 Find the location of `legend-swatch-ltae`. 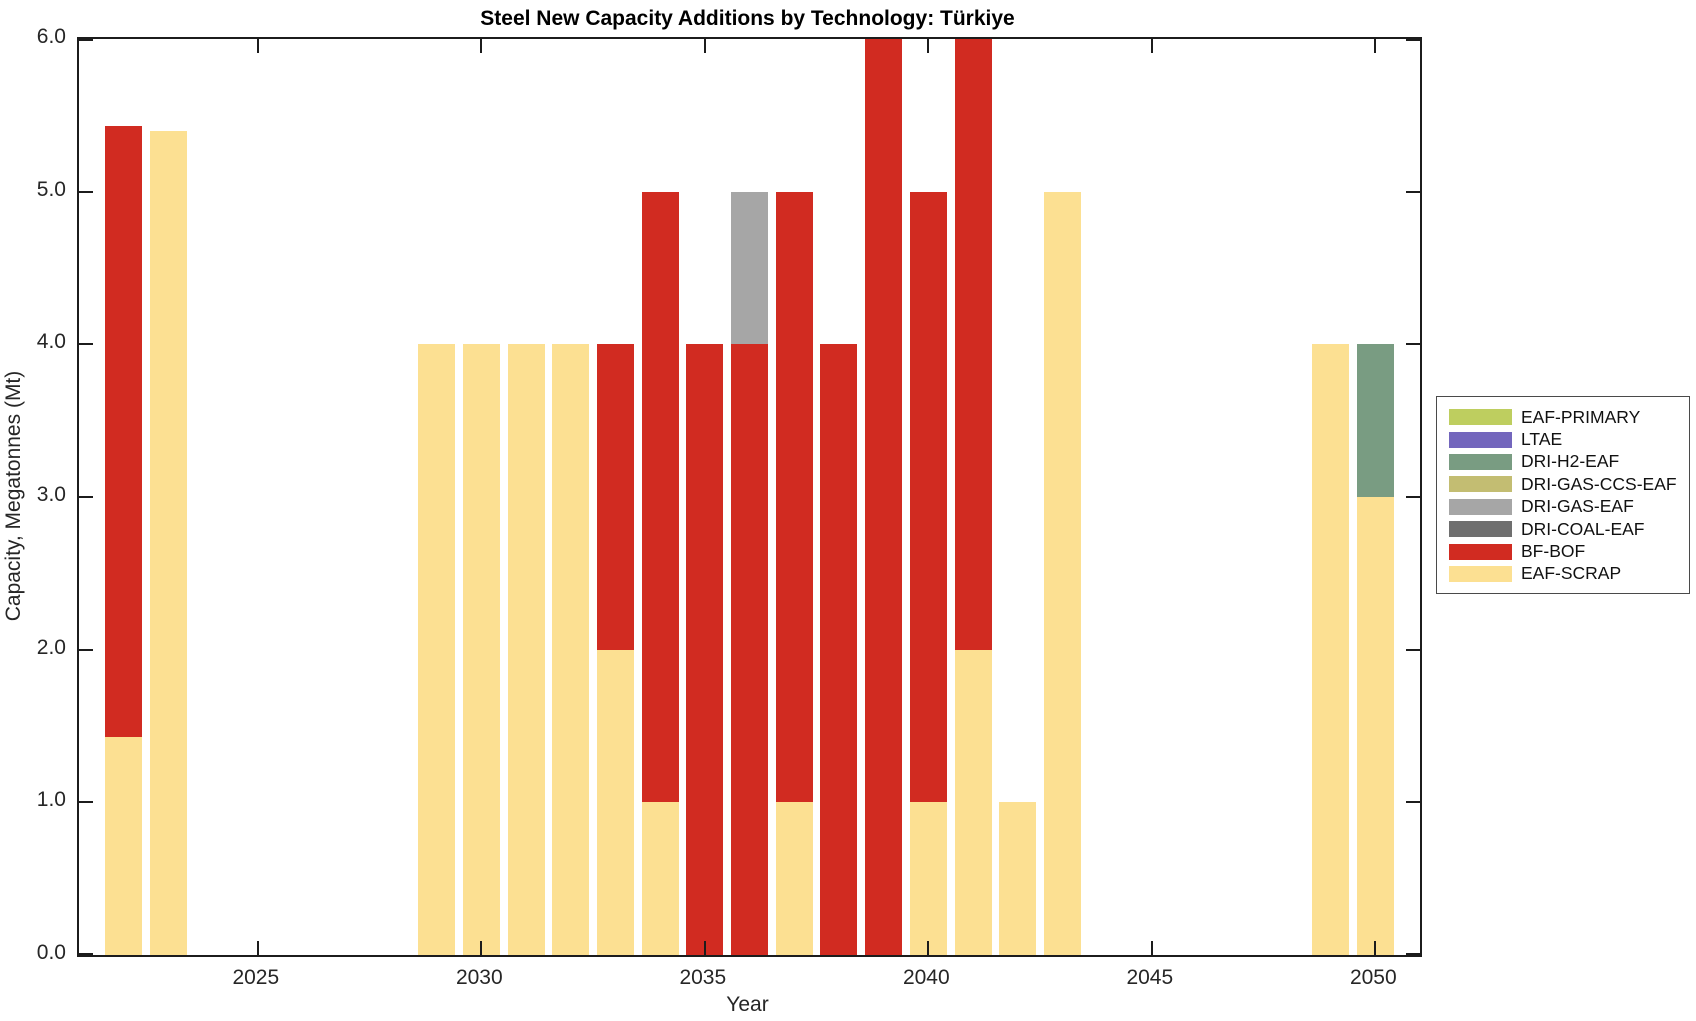

legend-swatch-ltae is located at coordinates (1480, 439).